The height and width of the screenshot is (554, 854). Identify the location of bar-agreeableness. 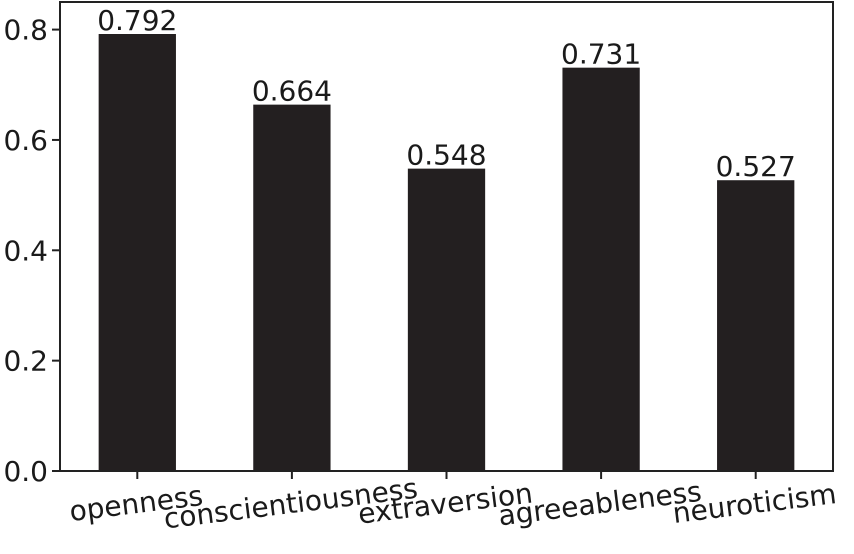
(601, 269).